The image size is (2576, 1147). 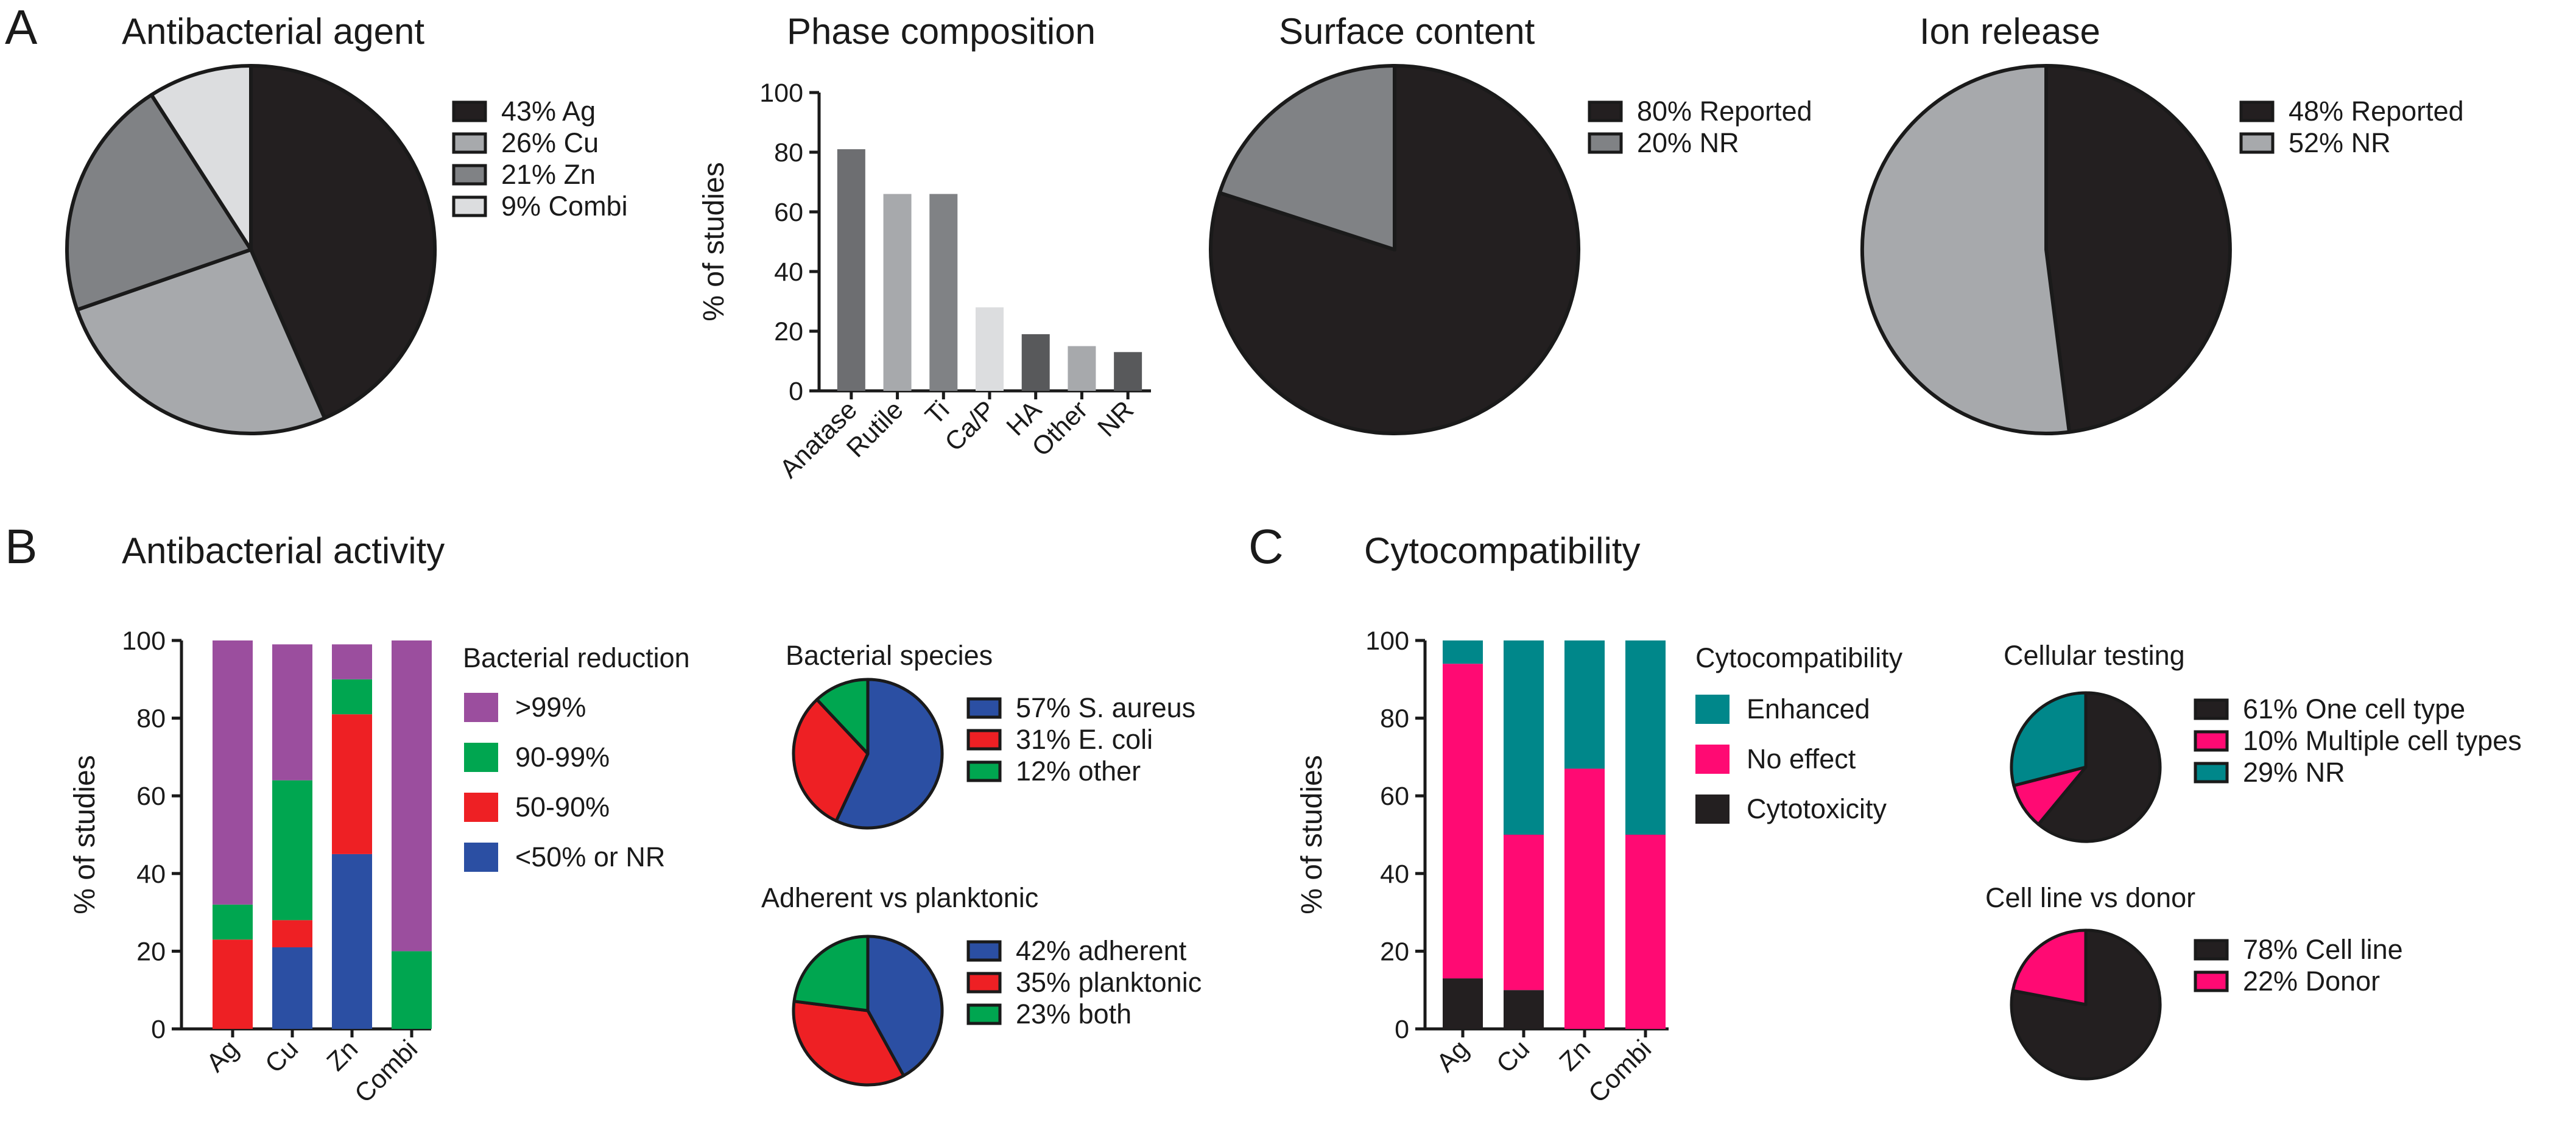 What do you see at coordinates (562, 807) in the screenshot?
I see `legend-label-50-90: 50-90%` at bounding box center [562, 807].